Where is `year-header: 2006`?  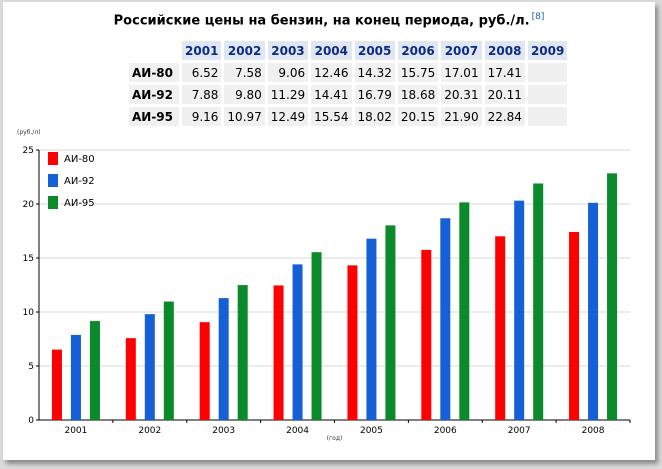 year-header: 2006 is located at coordinates (418, 50).